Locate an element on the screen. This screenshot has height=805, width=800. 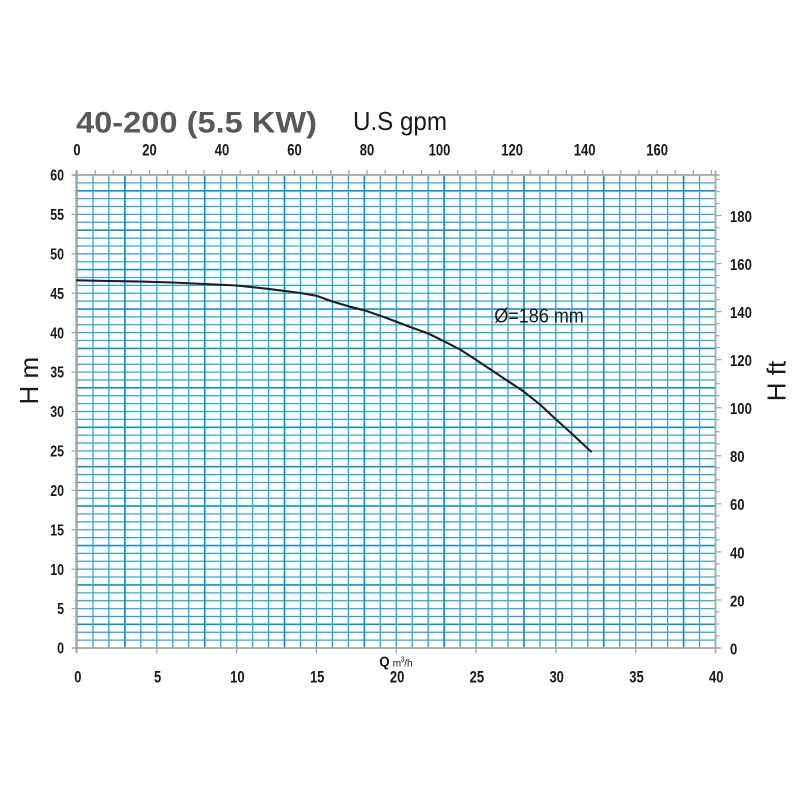
svg-text: 40-200 (5.5 KW) is located at coordinates (196, 123).